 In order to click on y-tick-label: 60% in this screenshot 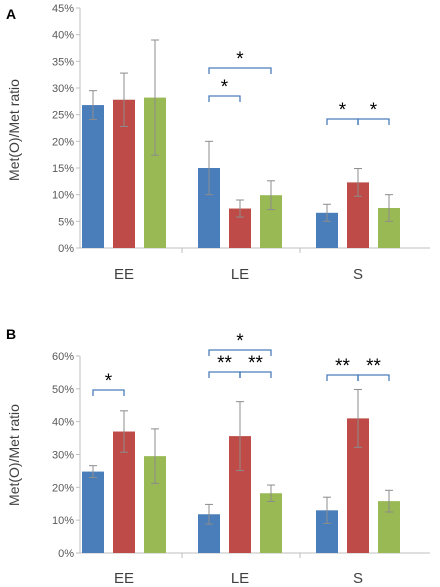, I will do `click(63, 357)`.